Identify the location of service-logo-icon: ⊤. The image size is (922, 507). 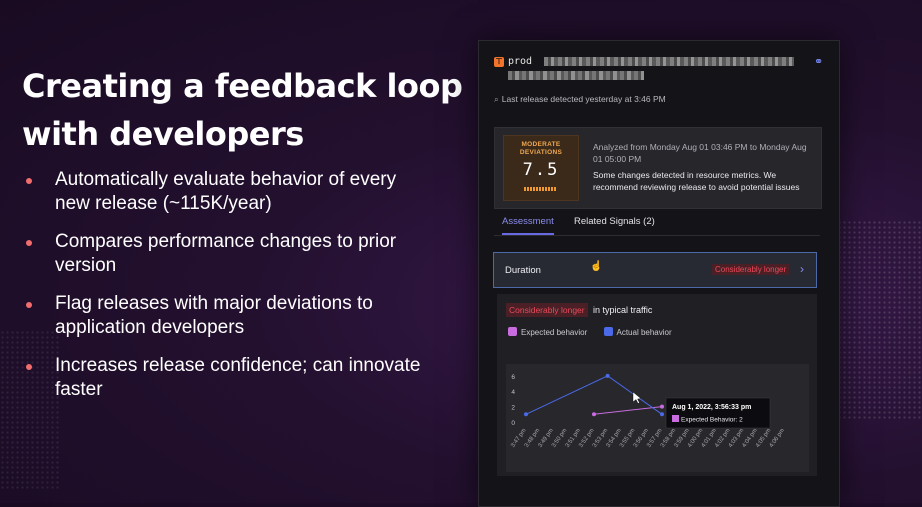
(499, 62).